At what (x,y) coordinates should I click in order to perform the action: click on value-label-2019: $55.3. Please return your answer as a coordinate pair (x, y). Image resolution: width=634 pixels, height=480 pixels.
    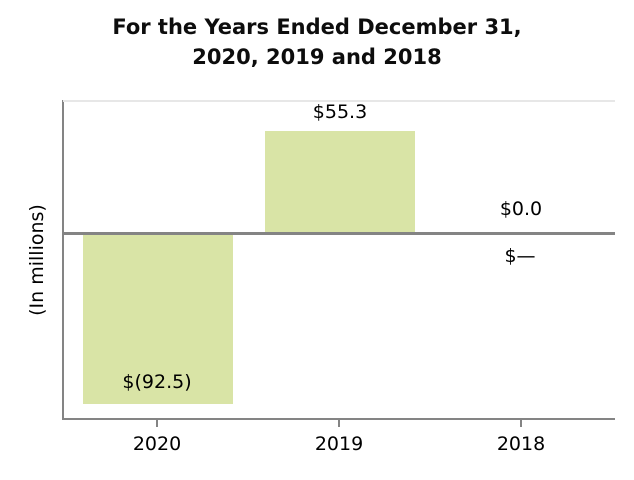
    Looking at the image, I should click on (340, 112).